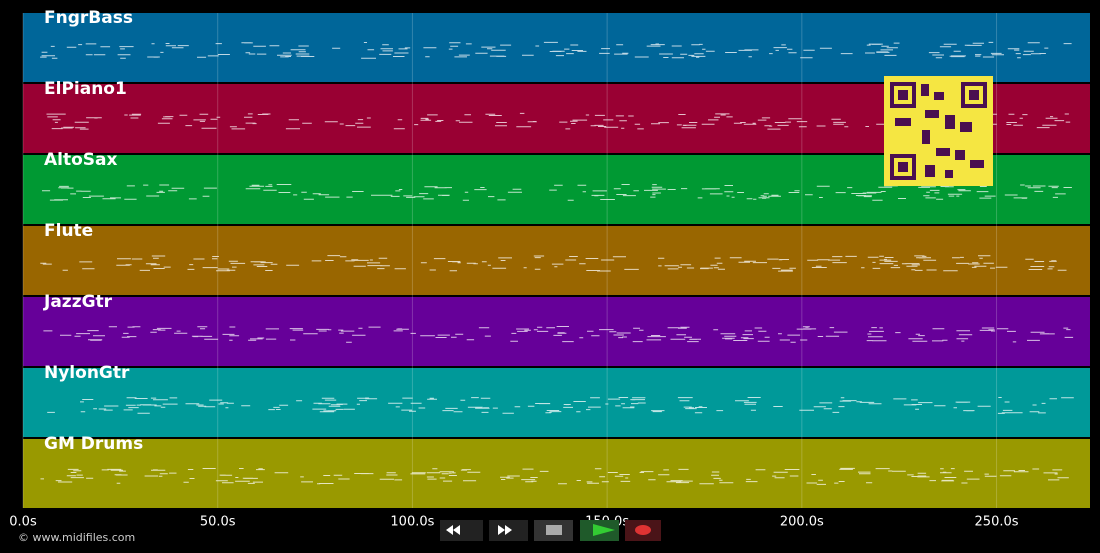  Describe the element at coordinates (93, 444) in the screenshot. I see `track-name: GM Drums` at that location.